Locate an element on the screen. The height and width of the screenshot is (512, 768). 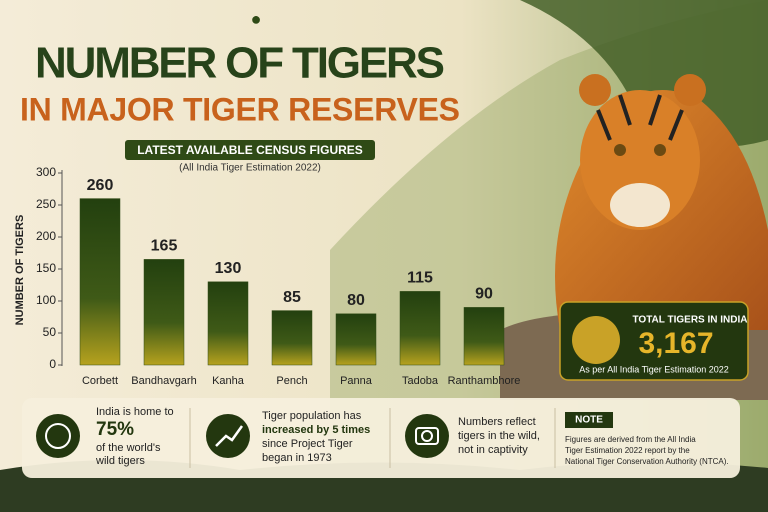
value-label: 115 is located at coordinates (420, 278).